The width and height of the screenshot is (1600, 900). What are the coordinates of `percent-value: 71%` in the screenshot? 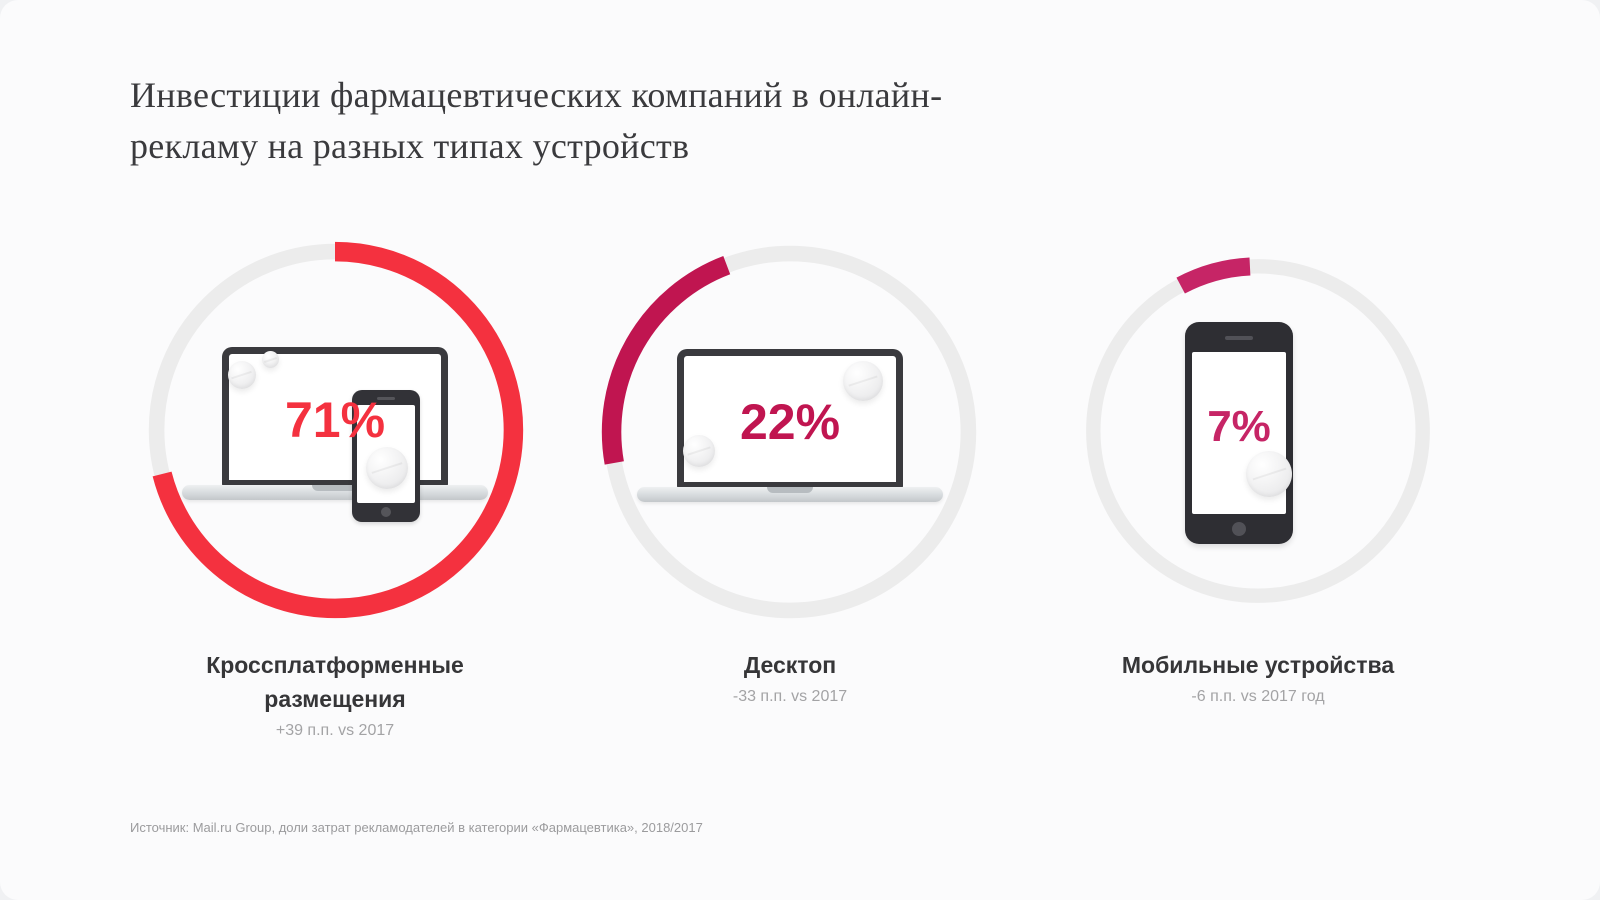 It's located at (335, 420).